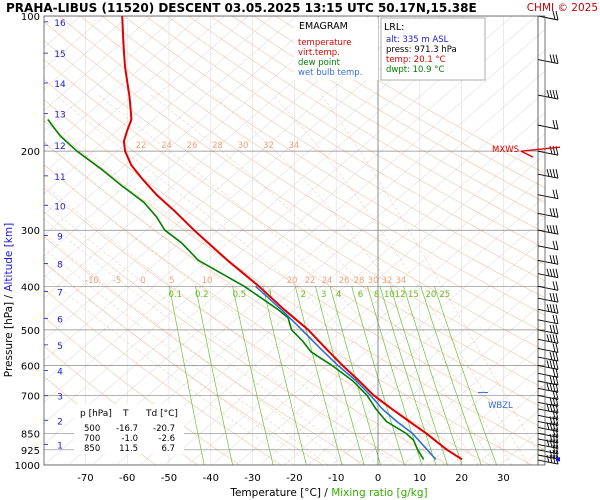 This screenshot has height=500, width=600. What do you see at coordinates (60, 294) in the screenshot?
I see `altitude-tick-label: 7` at bounding box center [60, 294].